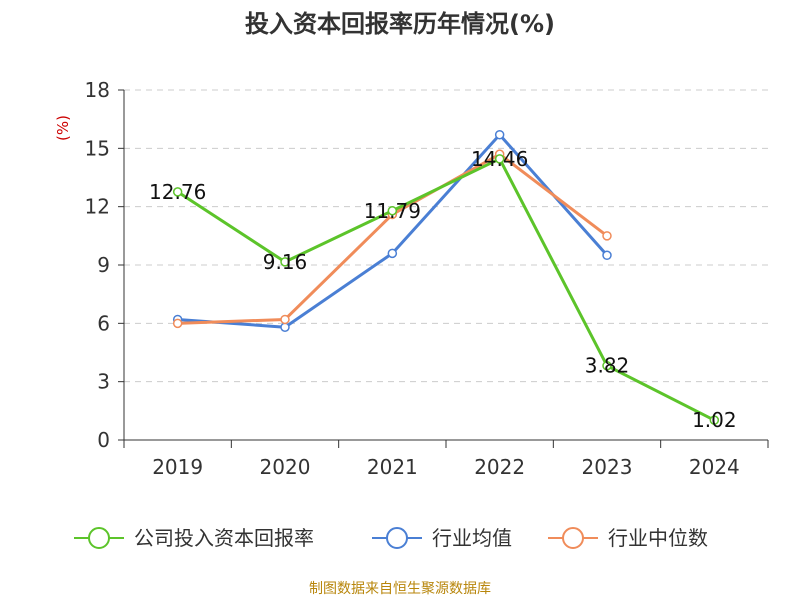 The width and height of the screenshot is (800, 600). I want to click on data-label: 1.02, so click(714, 420).